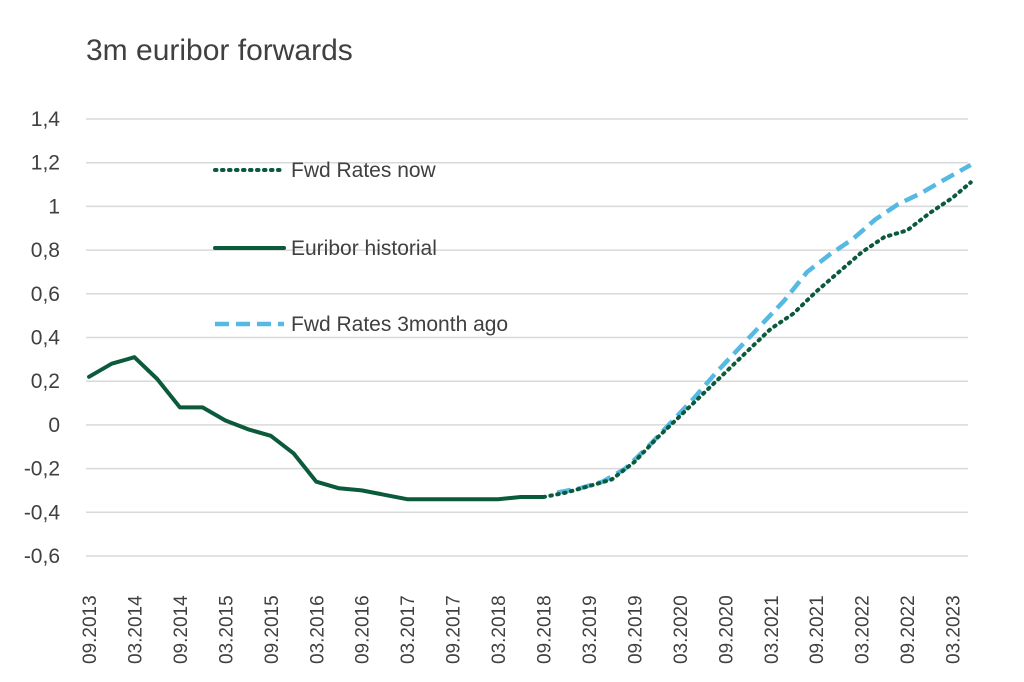  I want to click on x-tick-label: 09.2015, so click(272, 629).